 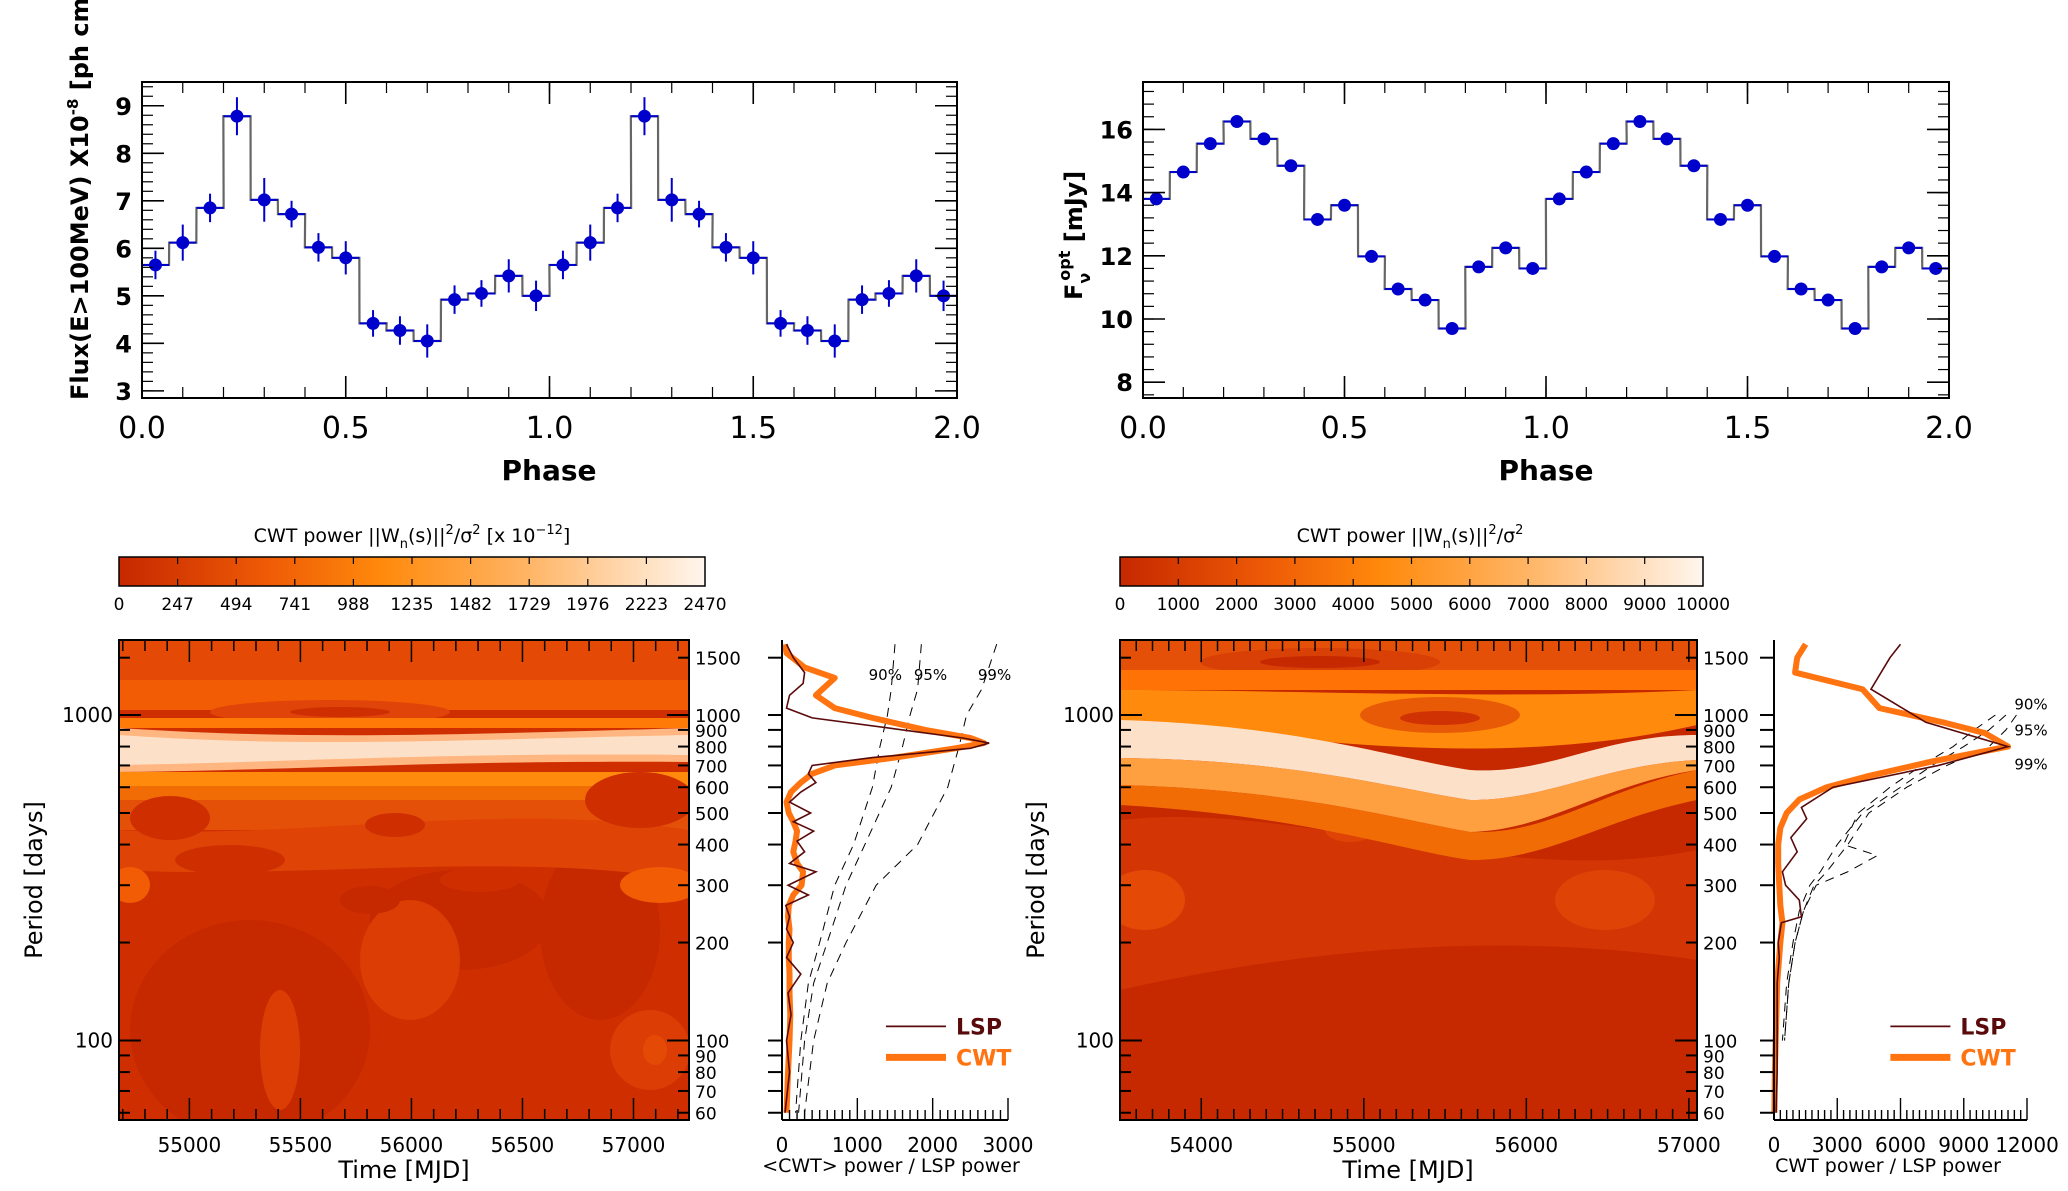 I want to click on gamma-side-xlabel: <CWT> power / LSP power, so click(x=891, y=1166).